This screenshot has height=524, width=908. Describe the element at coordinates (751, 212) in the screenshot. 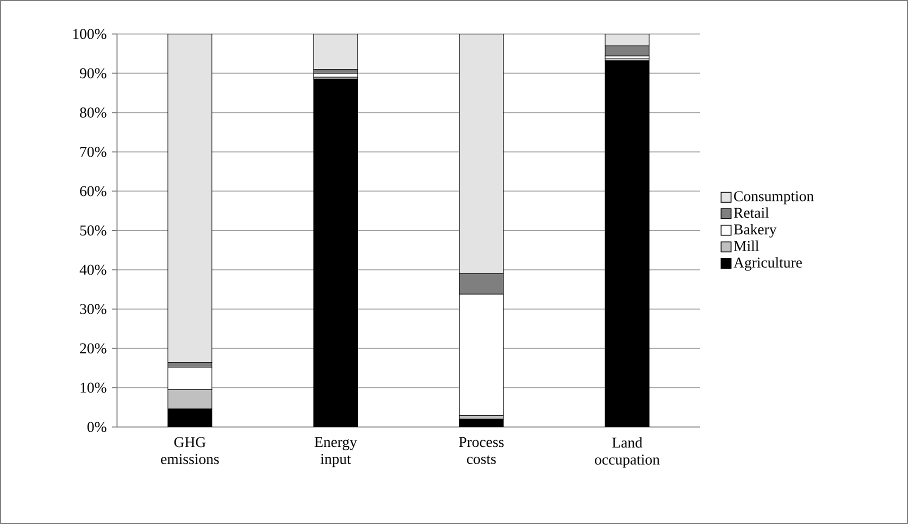

I see `legend-label: Retail` at that location.